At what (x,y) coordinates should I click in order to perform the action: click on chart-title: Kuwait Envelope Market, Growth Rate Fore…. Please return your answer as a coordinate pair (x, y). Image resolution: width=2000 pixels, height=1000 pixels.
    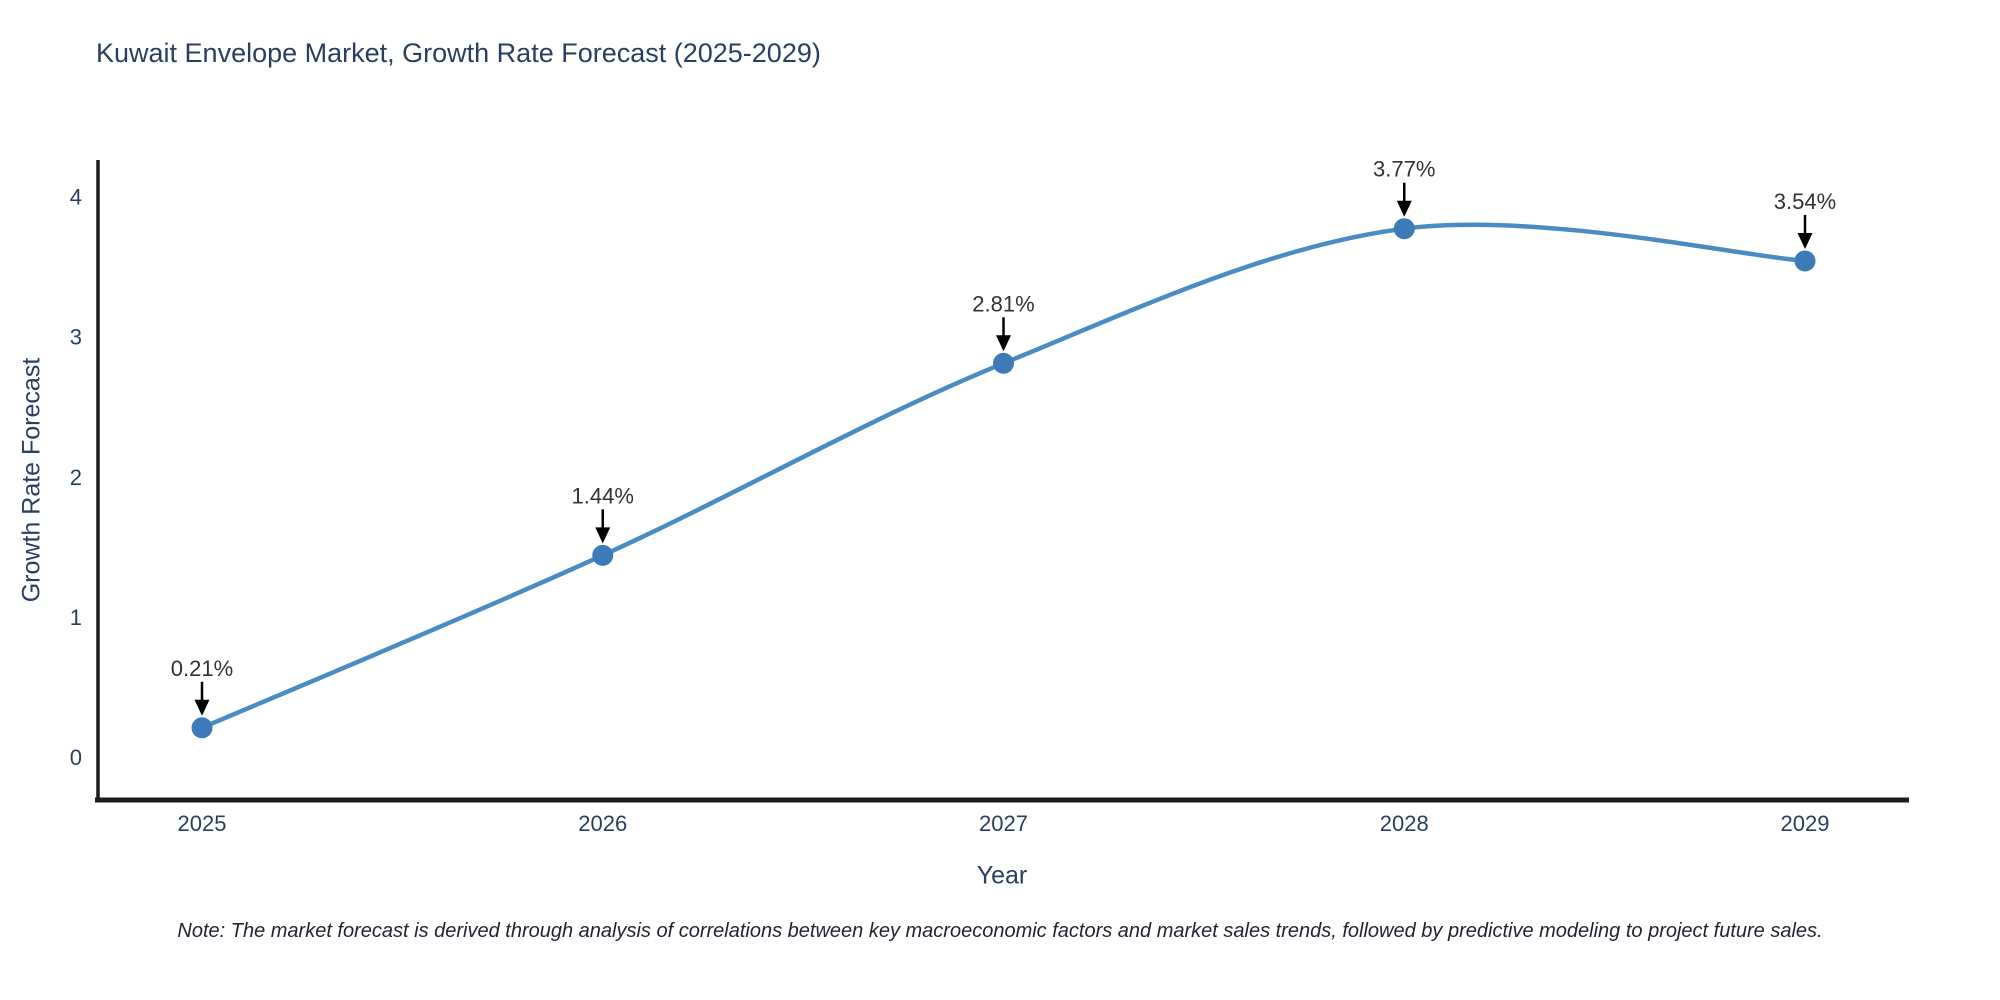
    Looking at the image, I should click on (458, 53).